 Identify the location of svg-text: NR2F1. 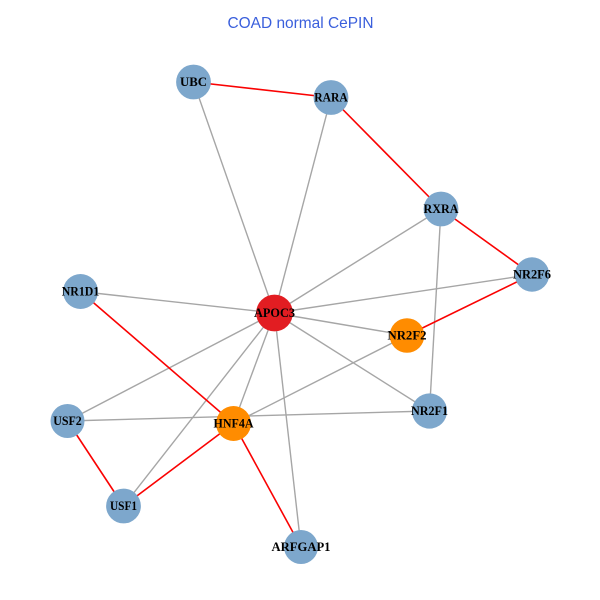
(429, 410).